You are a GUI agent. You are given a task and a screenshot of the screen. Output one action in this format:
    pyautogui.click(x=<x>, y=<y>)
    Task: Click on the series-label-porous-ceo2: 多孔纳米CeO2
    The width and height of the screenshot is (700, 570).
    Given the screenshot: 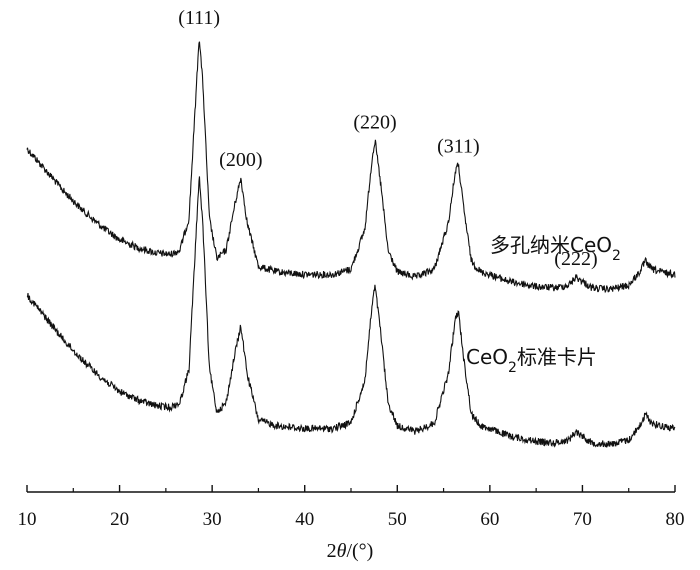 What is the action you would take?
    pyautogui.click(x=555, y=248)
    